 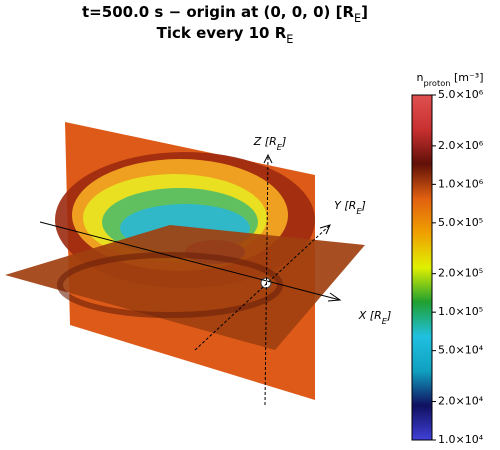 What do you see at coordinates (461, 350) in the screenshot?
I see `colorbar-tick-label: 5.0×10⁴` at bounding box center [461, 350].